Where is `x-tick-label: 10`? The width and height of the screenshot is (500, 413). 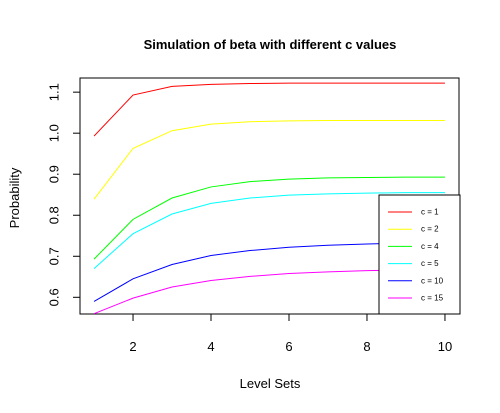 x-tick-label: 10 is located at coordinates (445, 346).